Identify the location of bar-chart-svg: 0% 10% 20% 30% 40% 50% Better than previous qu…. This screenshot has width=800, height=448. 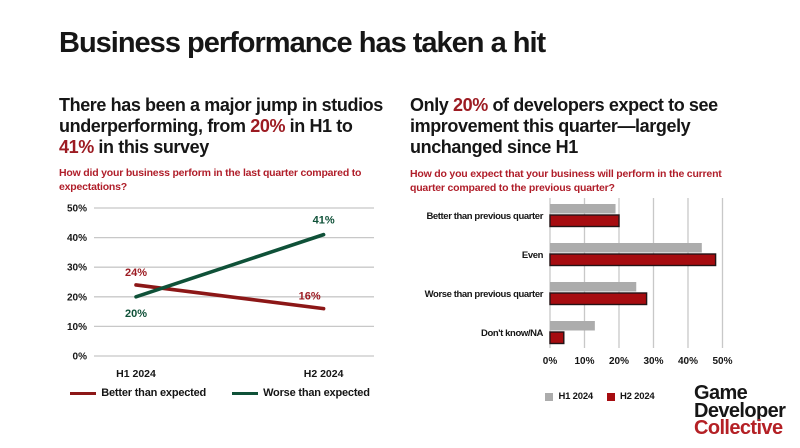
(579, 282).